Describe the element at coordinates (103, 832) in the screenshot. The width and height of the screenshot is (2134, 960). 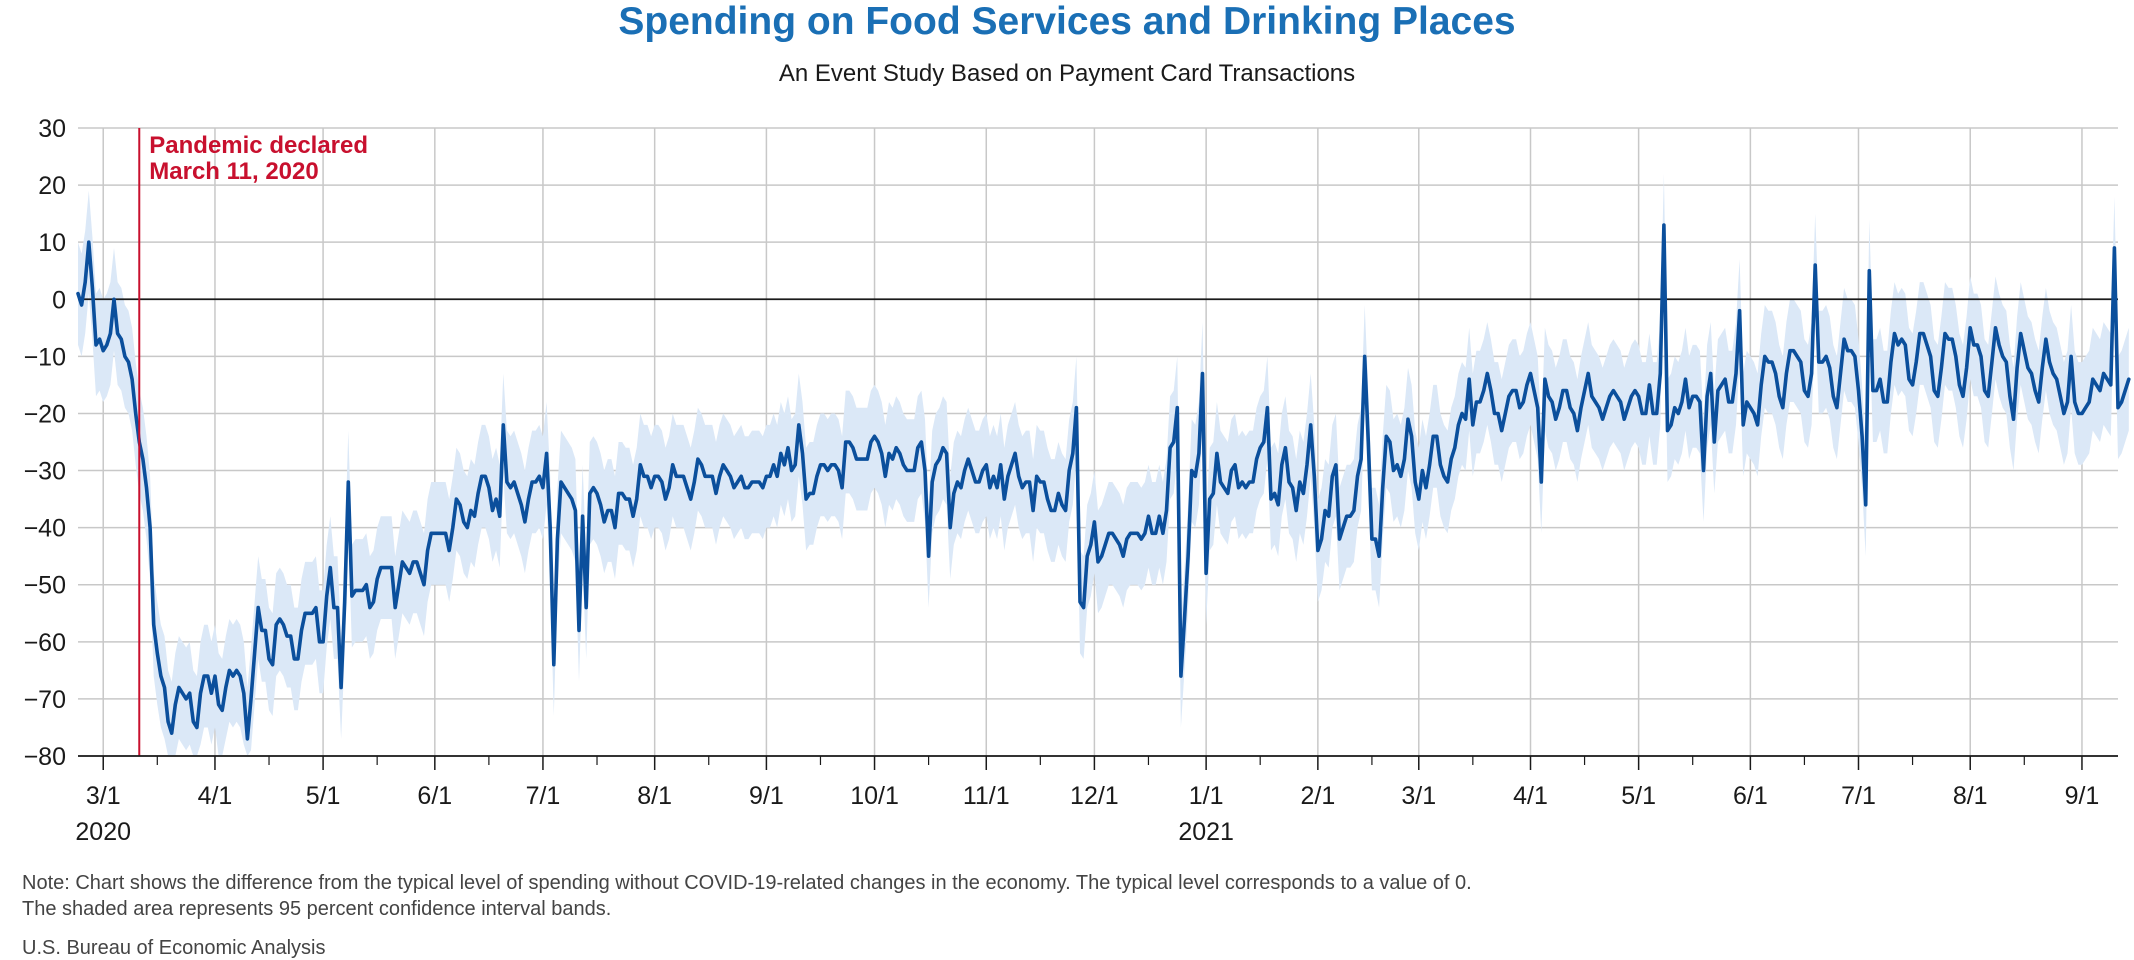
I see `x-year-label: 2020` at that location.